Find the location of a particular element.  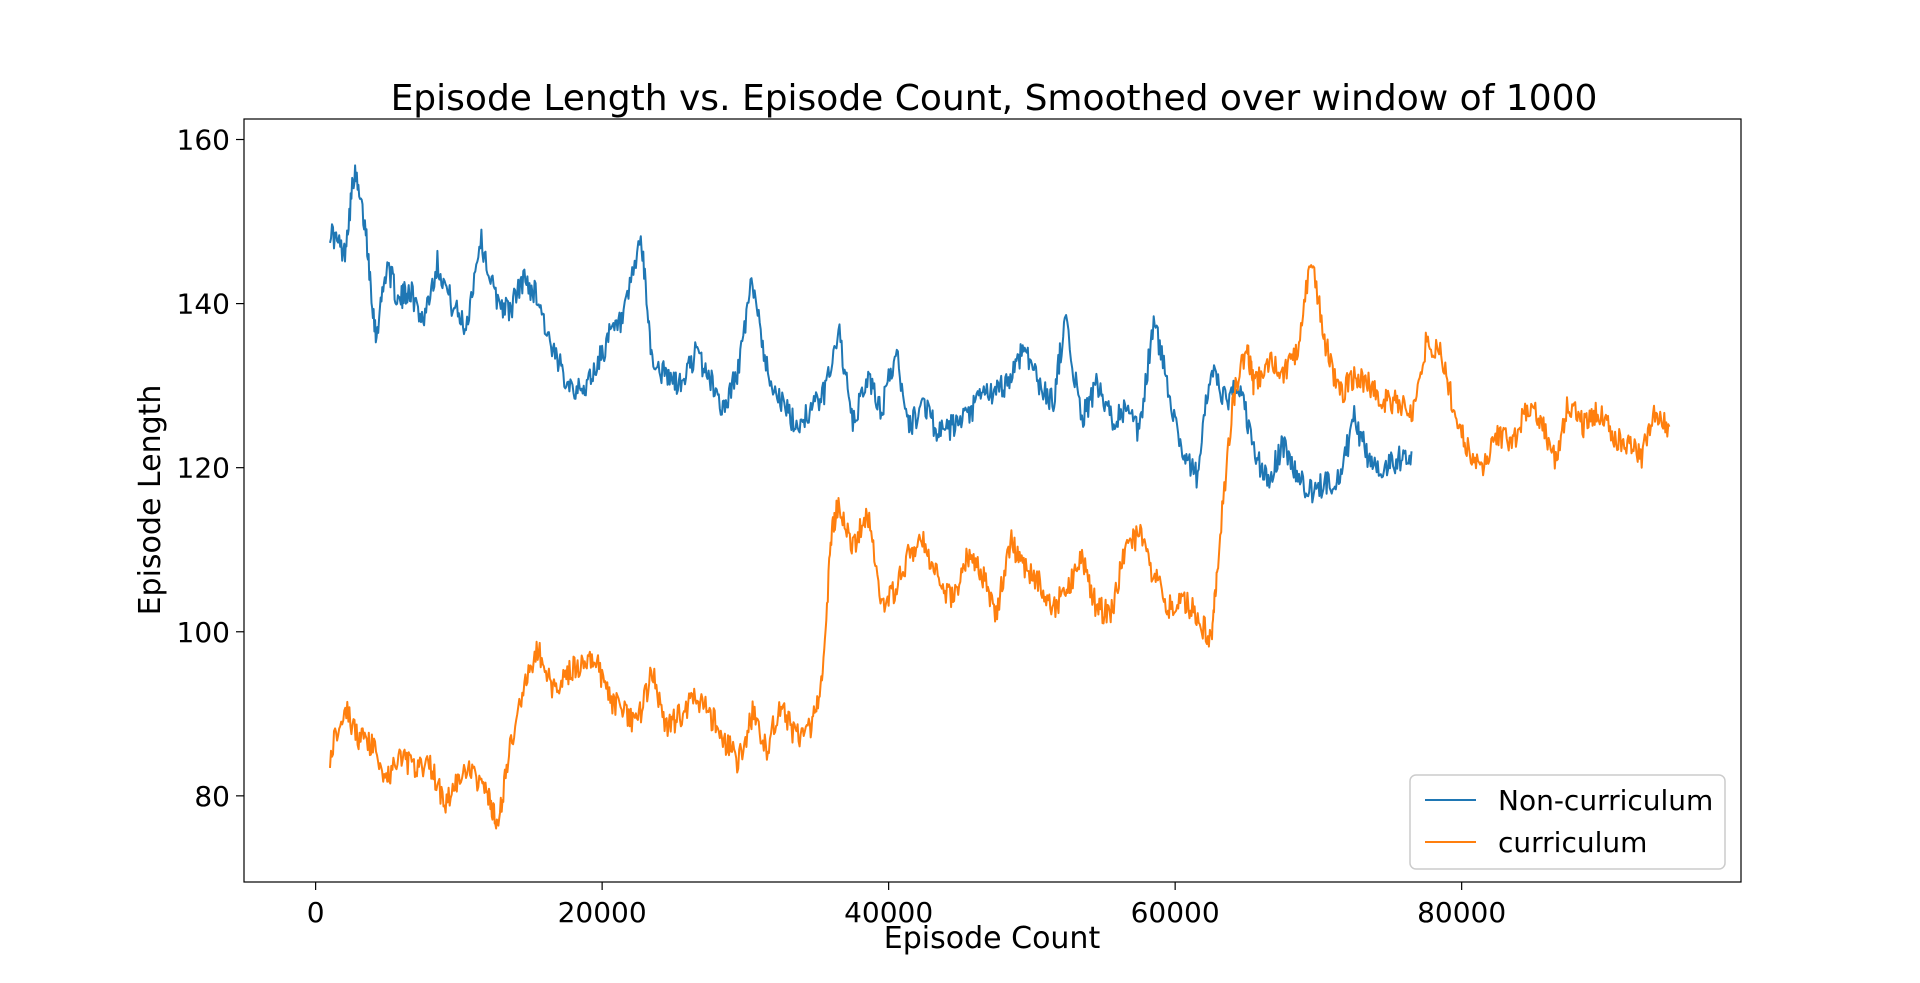

x-tick-label: 60000 is located at coordinates (1175, 912).